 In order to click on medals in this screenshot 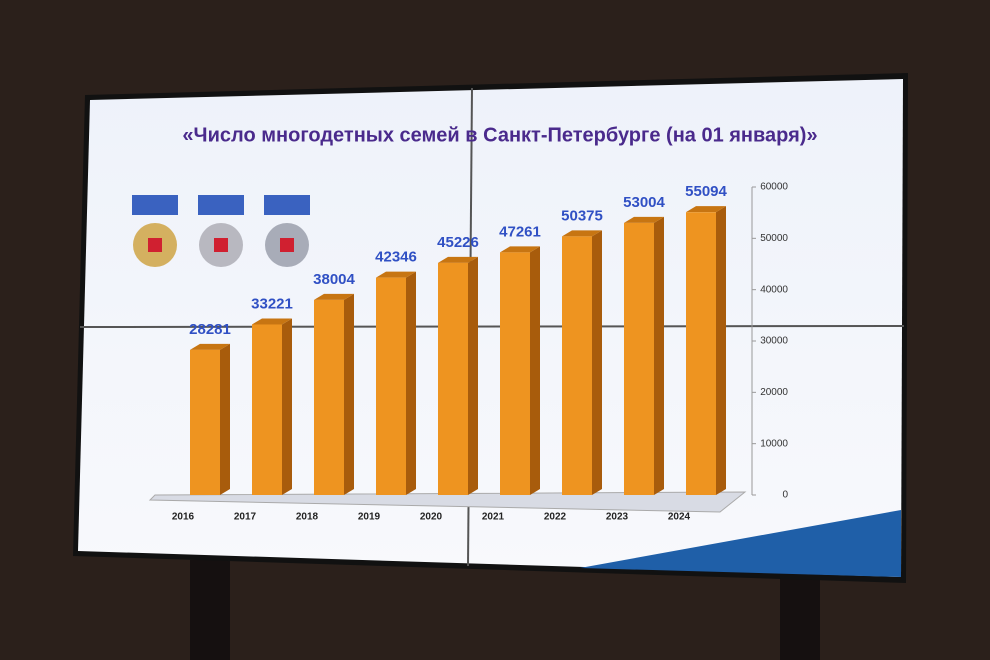, I will do `click(221, 231)`.